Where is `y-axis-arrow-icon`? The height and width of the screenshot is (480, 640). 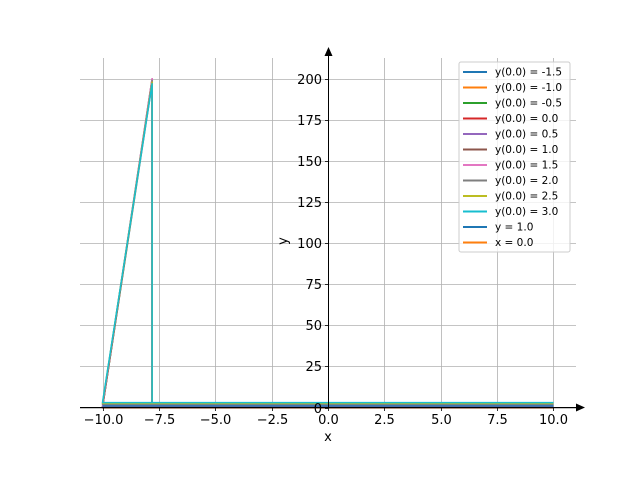
y-axis-arrow-icon is located at coordinates (328, 51).